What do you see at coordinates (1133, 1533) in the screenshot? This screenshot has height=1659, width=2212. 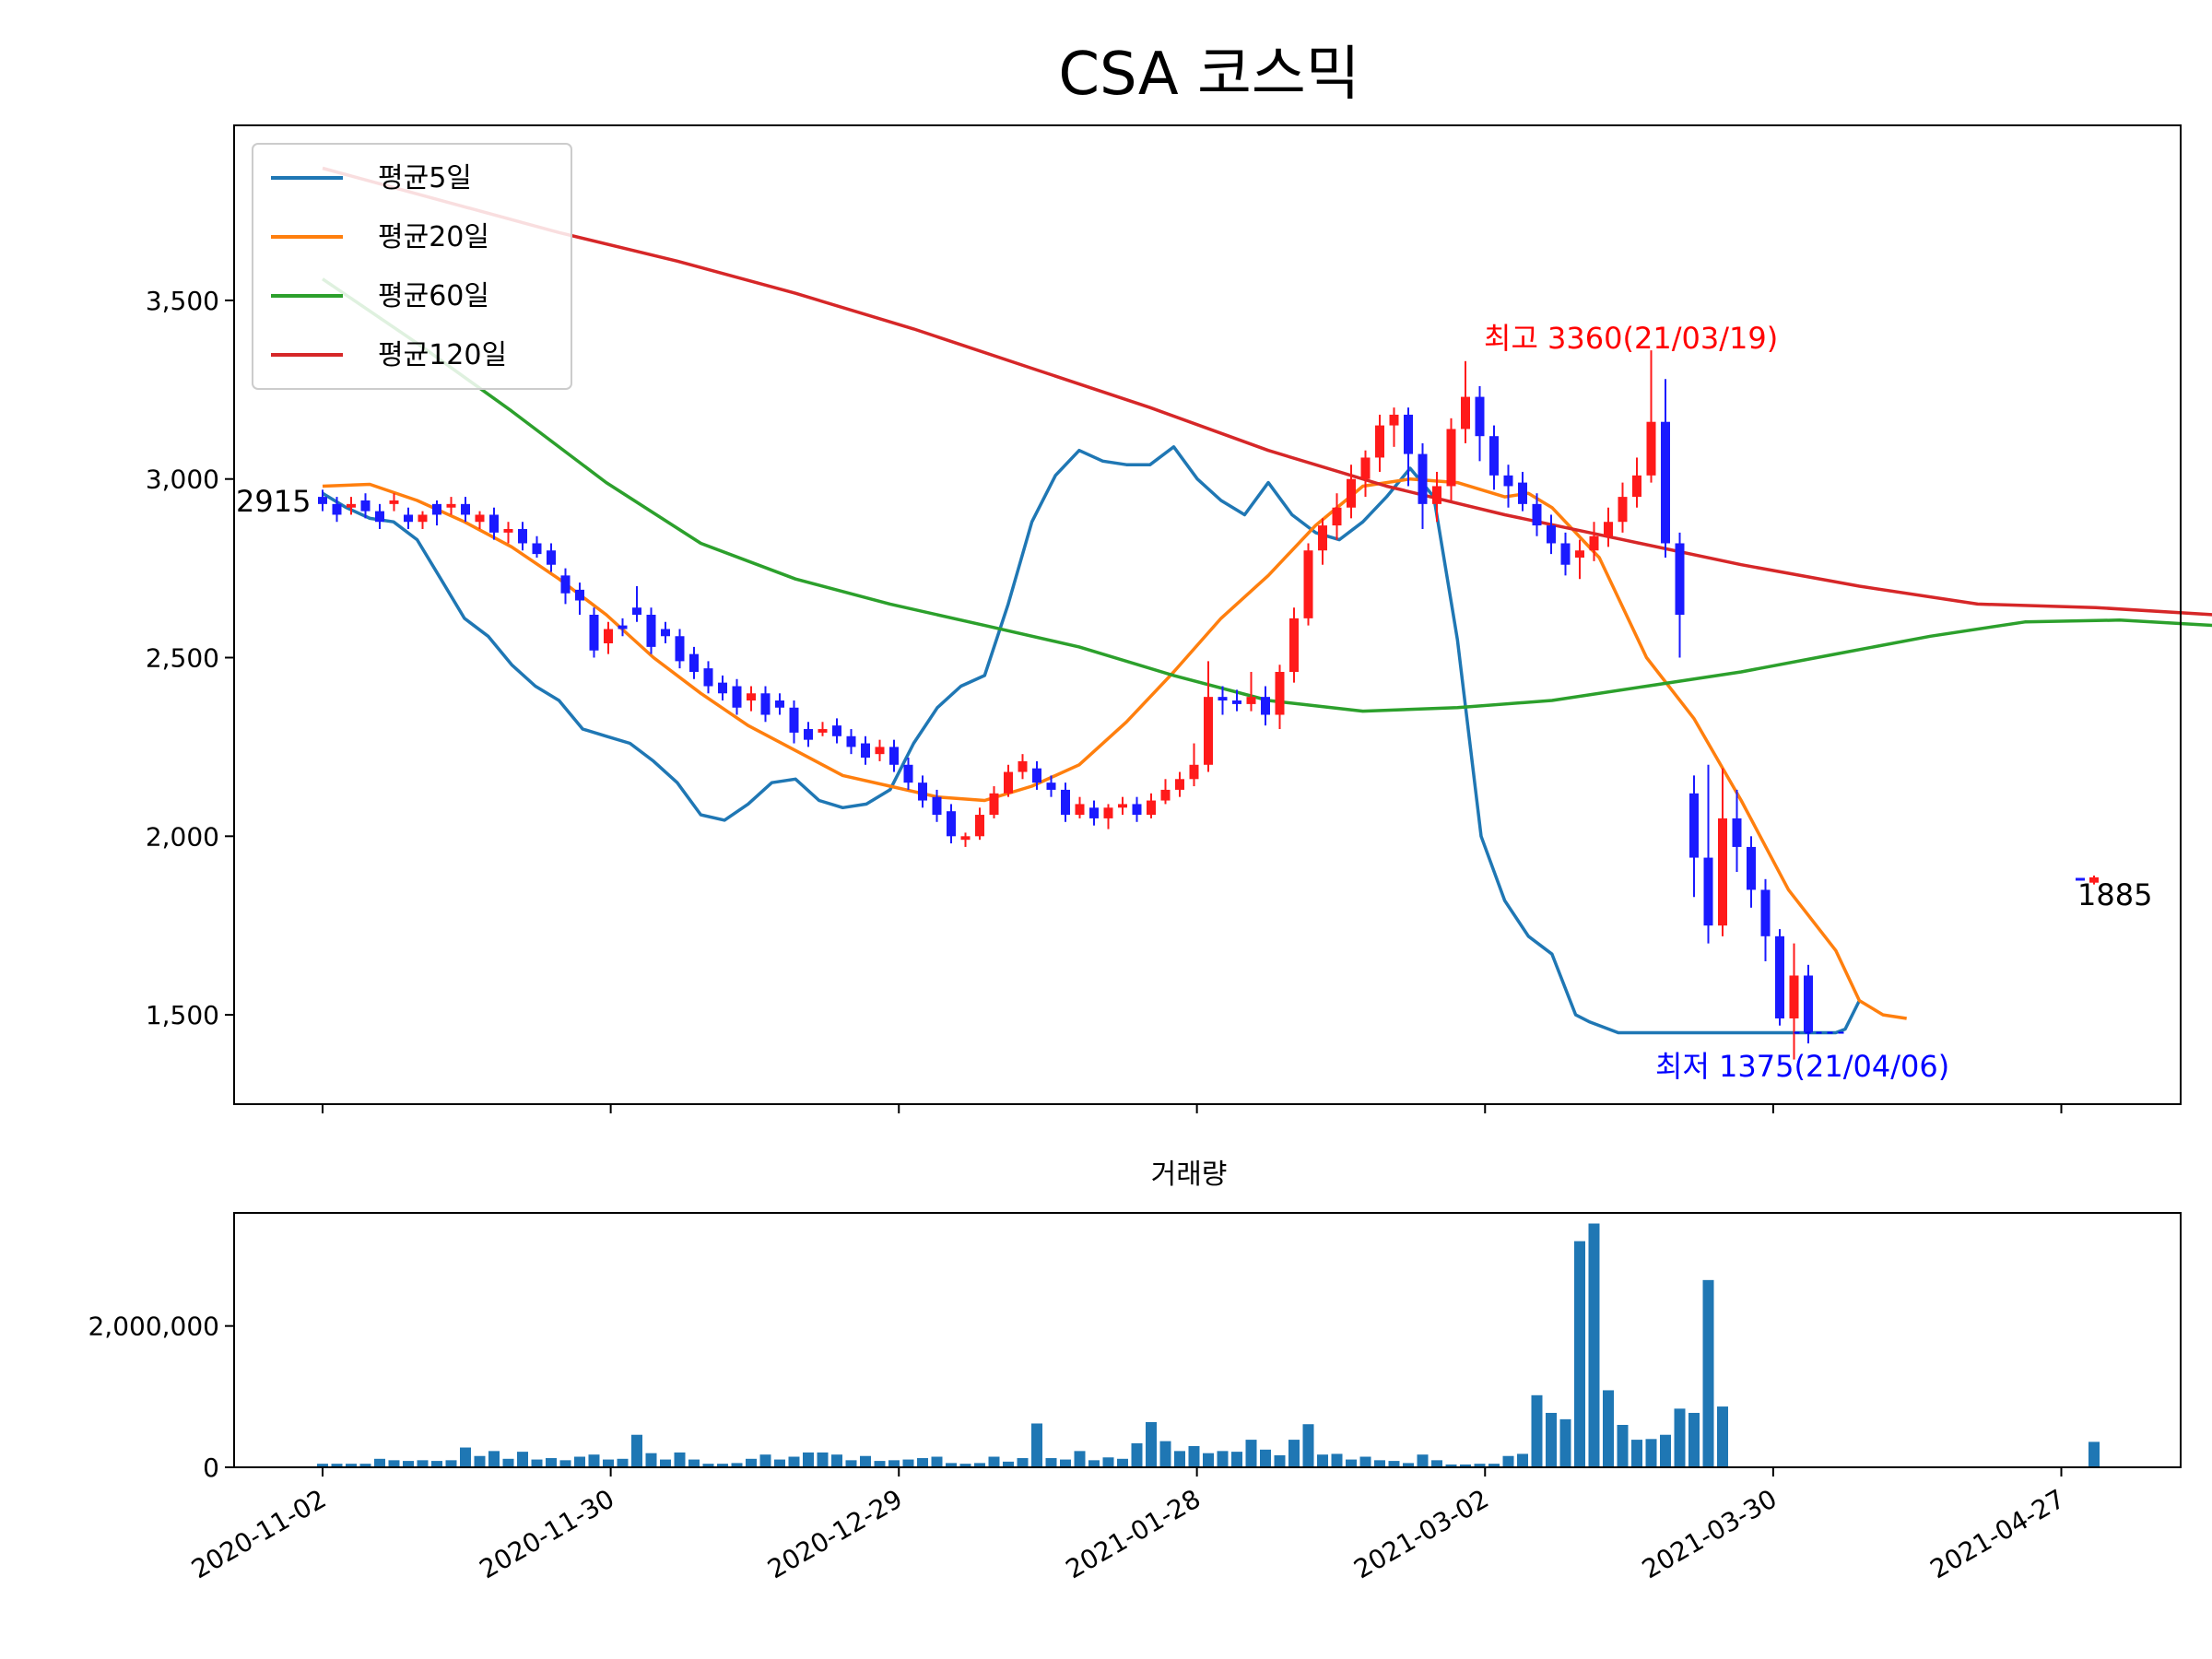 I see `date-x-tick-label: 2021-01-28` at bounding box center [1133, 1533].